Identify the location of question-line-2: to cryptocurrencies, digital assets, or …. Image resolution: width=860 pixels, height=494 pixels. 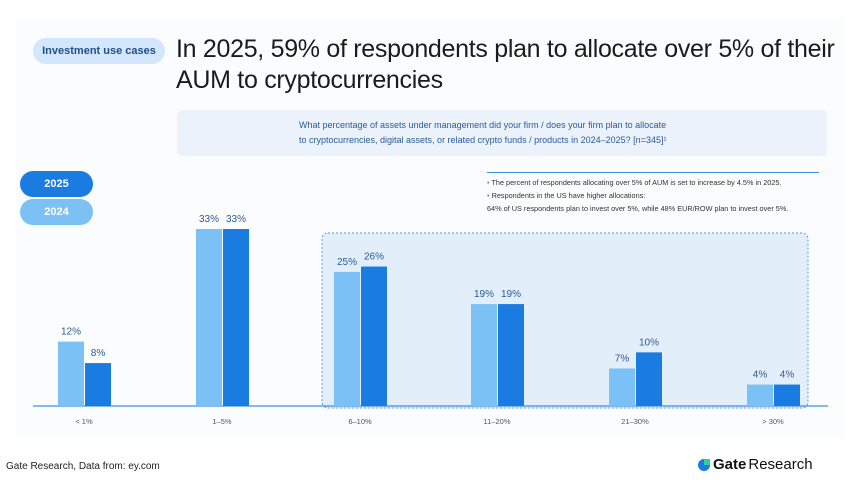
(483, 140).